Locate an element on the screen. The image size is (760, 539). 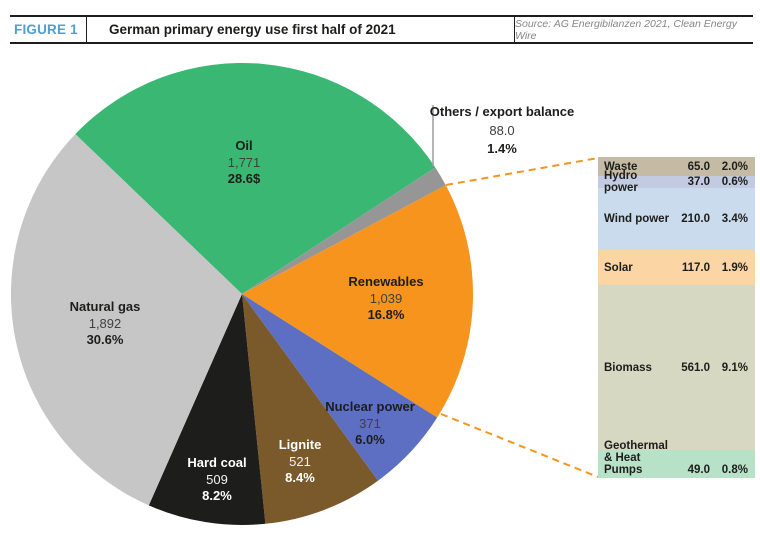
slice-value-natural-gas: 1,892 is located at coordinates (105, 323).